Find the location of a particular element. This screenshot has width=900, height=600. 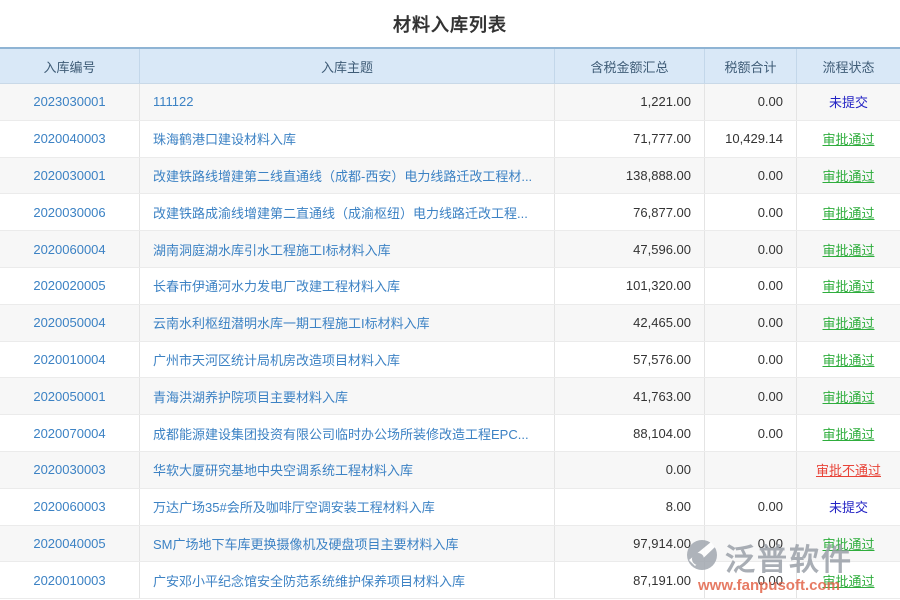

entry-id-link: 2020030003 is located at coordinates (70, 469).